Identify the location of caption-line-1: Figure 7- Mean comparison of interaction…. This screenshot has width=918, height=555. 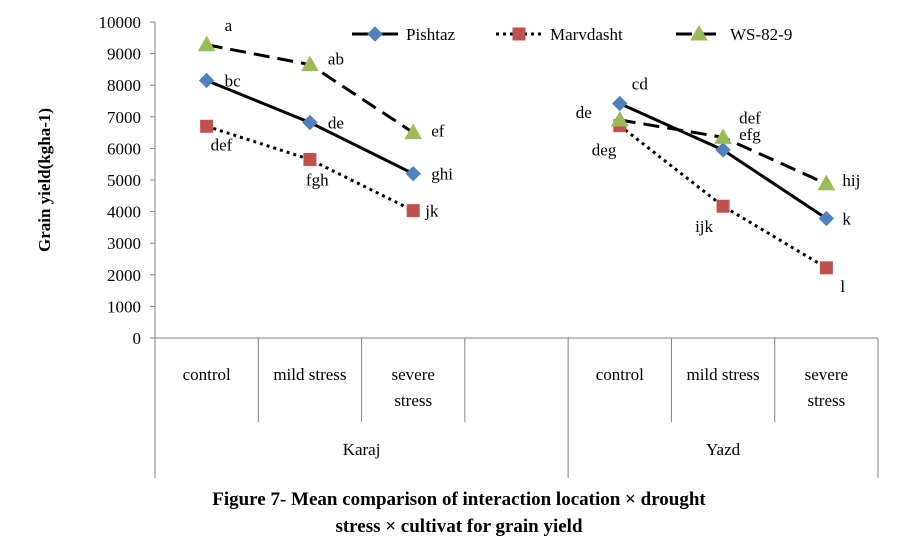
(459, 499).